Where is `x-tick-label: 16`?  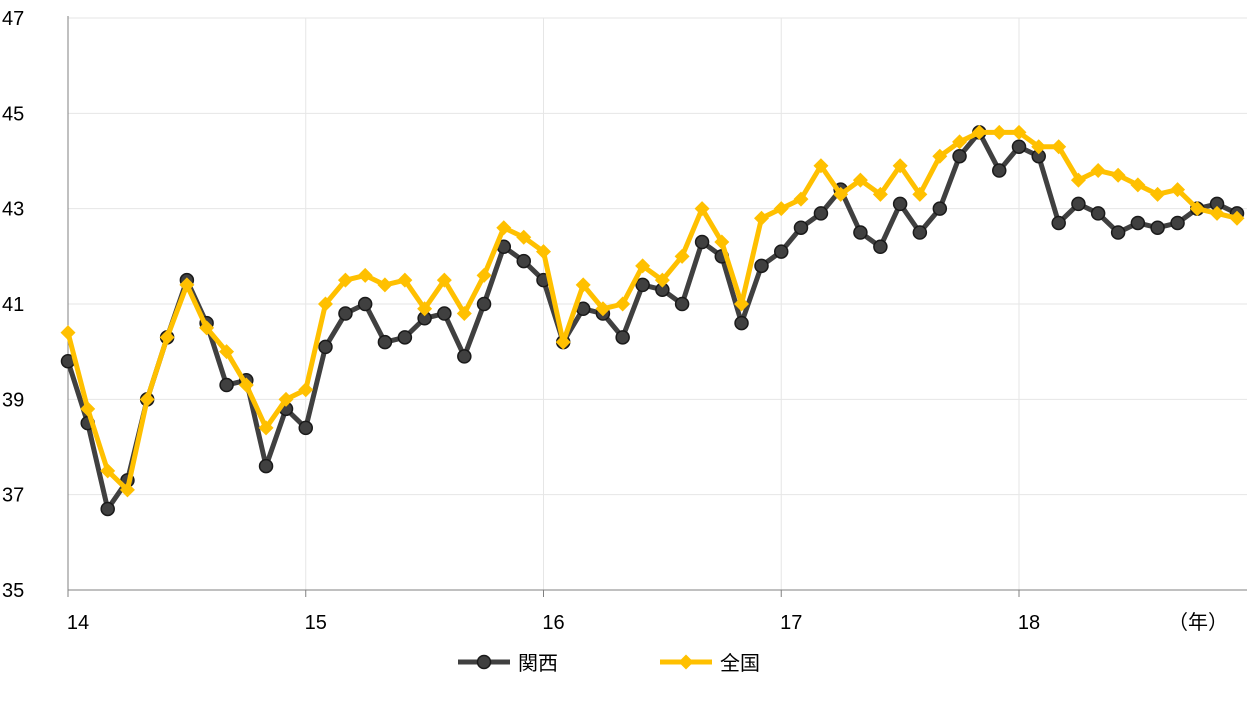
x-tick-label: 16 is located at coordinates (553, 623).